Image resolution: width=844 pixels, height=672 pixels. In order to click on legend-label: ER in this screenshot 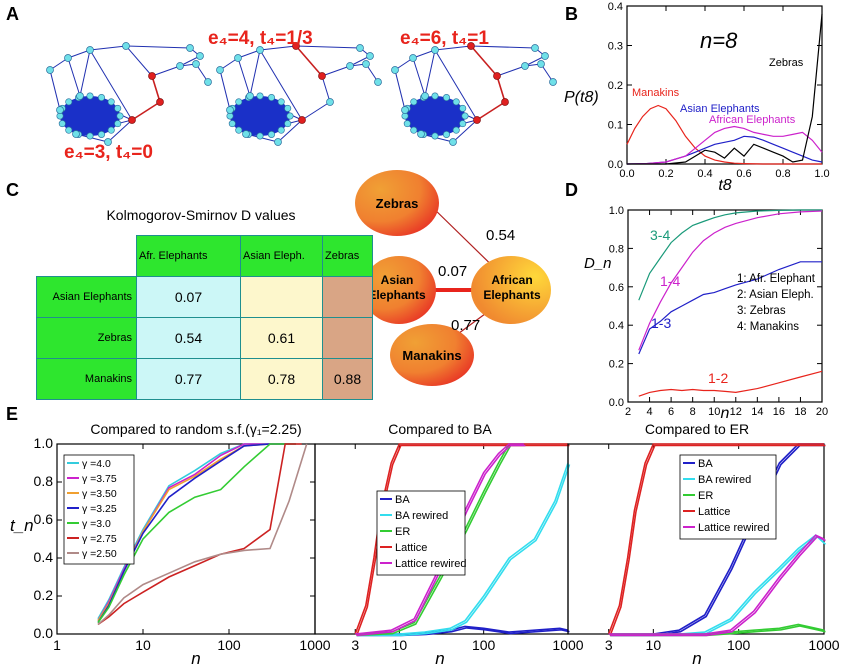, I will do `click(705, 496)`.